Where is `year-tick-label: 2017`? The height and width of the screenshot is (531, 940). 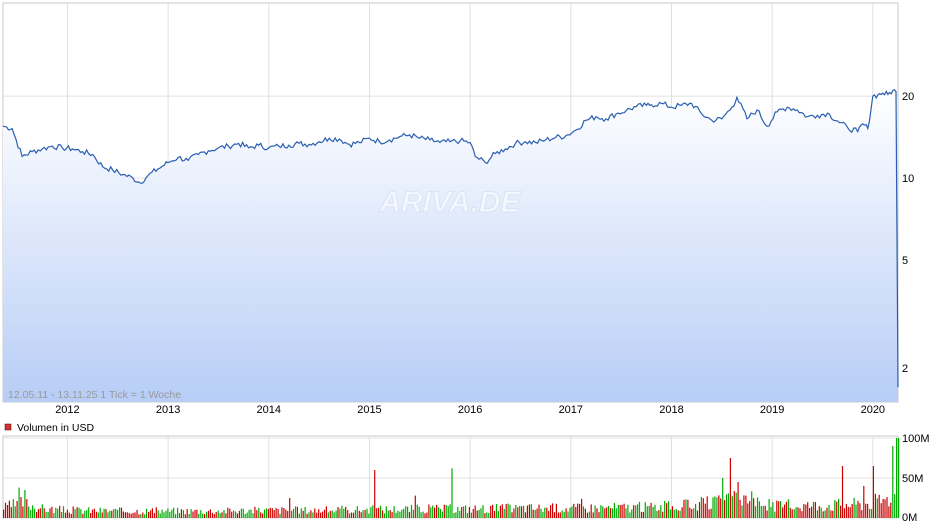 year-tick-label: 2017 is located at coordinates (571, 410).